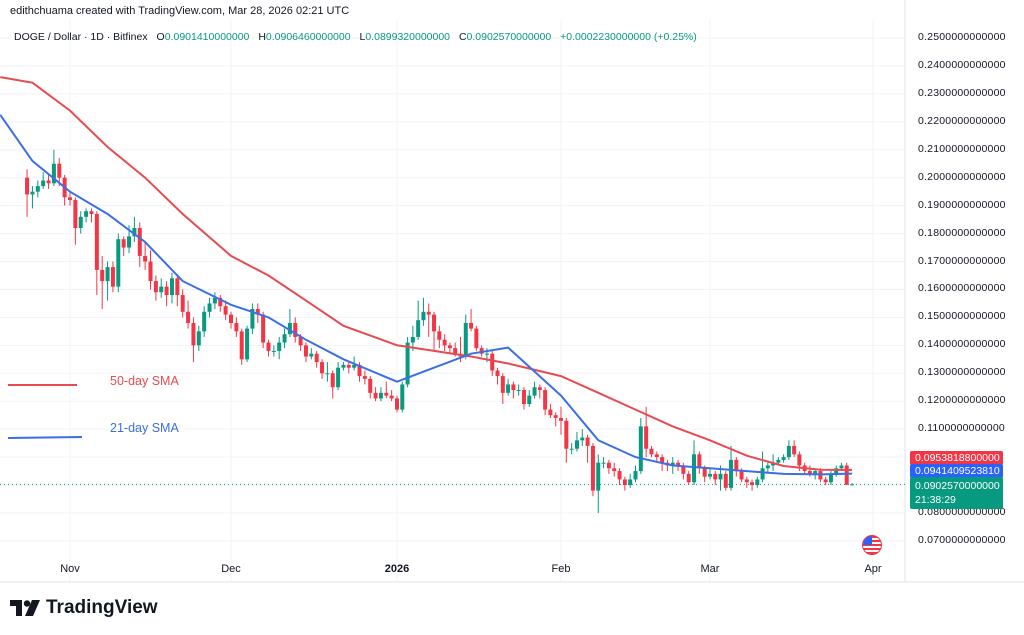 This screenshot has width=1024, height=635. What do you see at coordinates (397, 569) in the screenshot?
I see `time-label-2026: 2026` at bounding box center [397, 569].